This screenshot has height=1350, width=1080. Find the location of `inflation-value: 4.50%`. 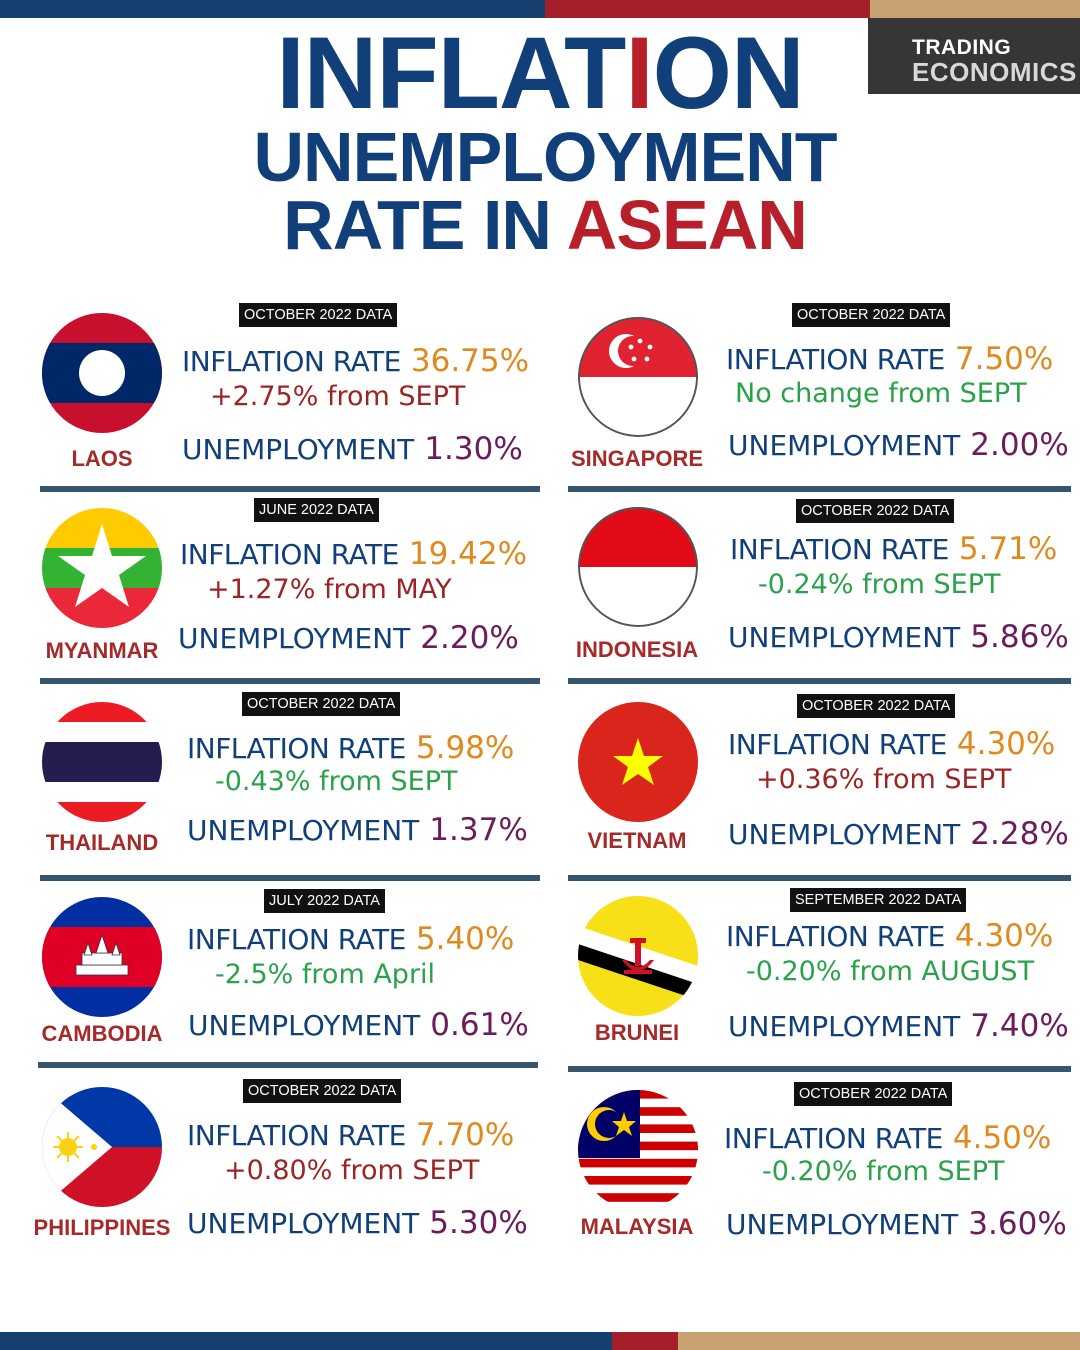

inflation-value: 4.50% is located at coordinates (1002, 1138).